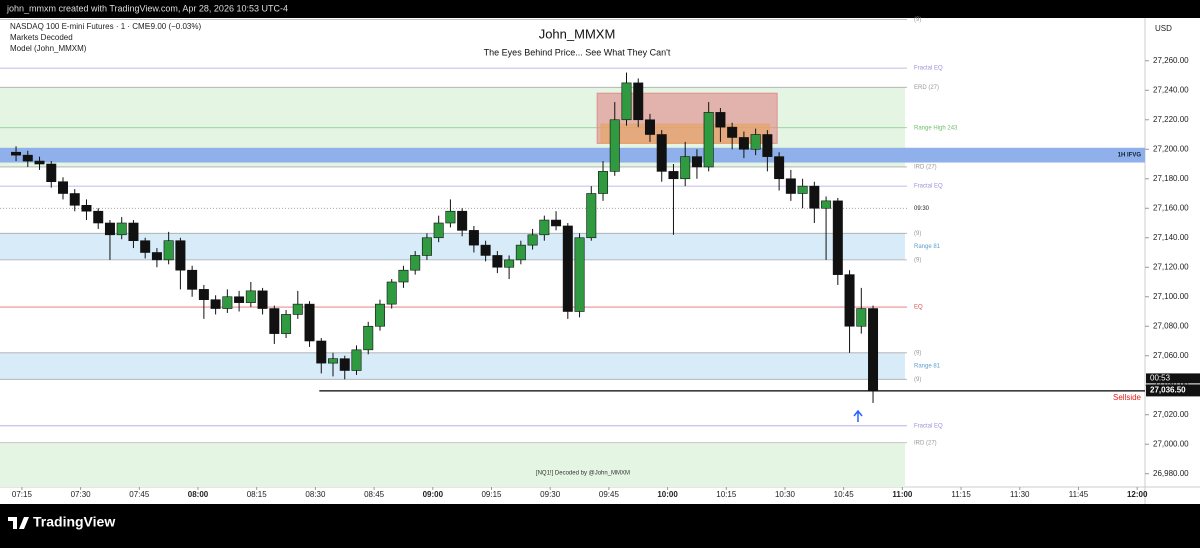  Describe the element at coordinates (1171, 296) in the screenshot. I see `y-tick-label: 27,100.00` at that location.